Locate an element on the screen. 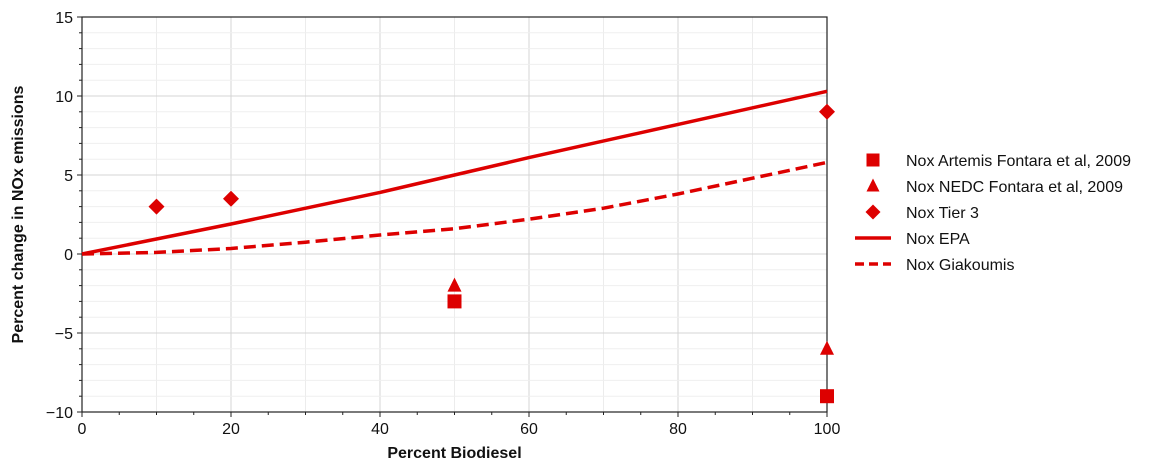 The width and height of the screenshot is (1169, 465). legend-item: Nox Tier 3 is located at coordinates (922, 213).